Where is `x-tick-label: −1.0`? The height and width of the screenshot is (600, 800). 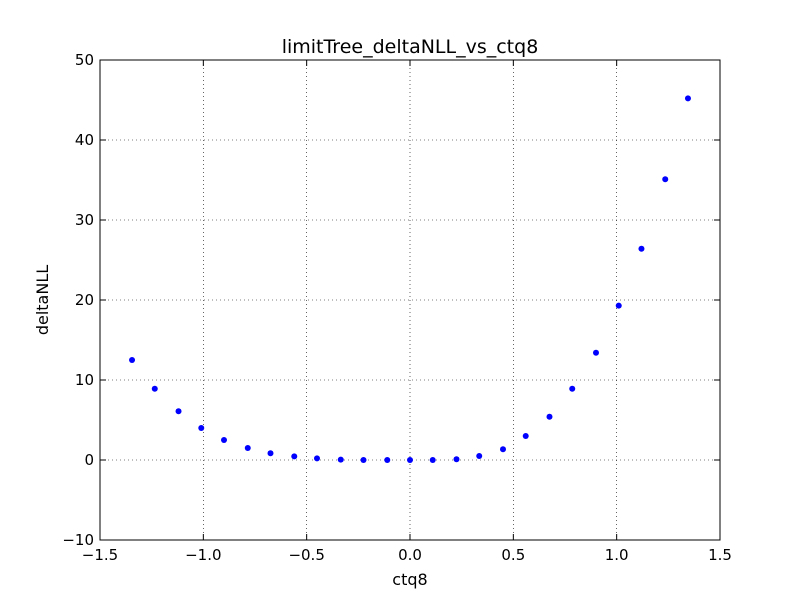
x-tick-label: −1.0 is located at coordinates (203, 555).